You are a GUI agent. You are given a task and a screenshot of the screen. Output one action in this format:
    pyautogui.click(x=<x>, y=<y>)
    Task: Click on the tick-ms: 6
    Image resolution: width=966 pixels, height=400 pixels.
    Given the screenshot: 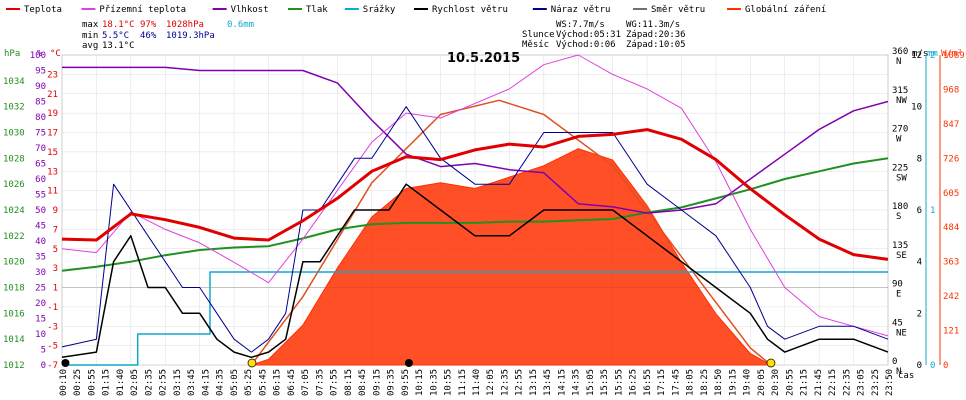 What is the action you would take?
    pyautogui.click(x=919, y=211)
    